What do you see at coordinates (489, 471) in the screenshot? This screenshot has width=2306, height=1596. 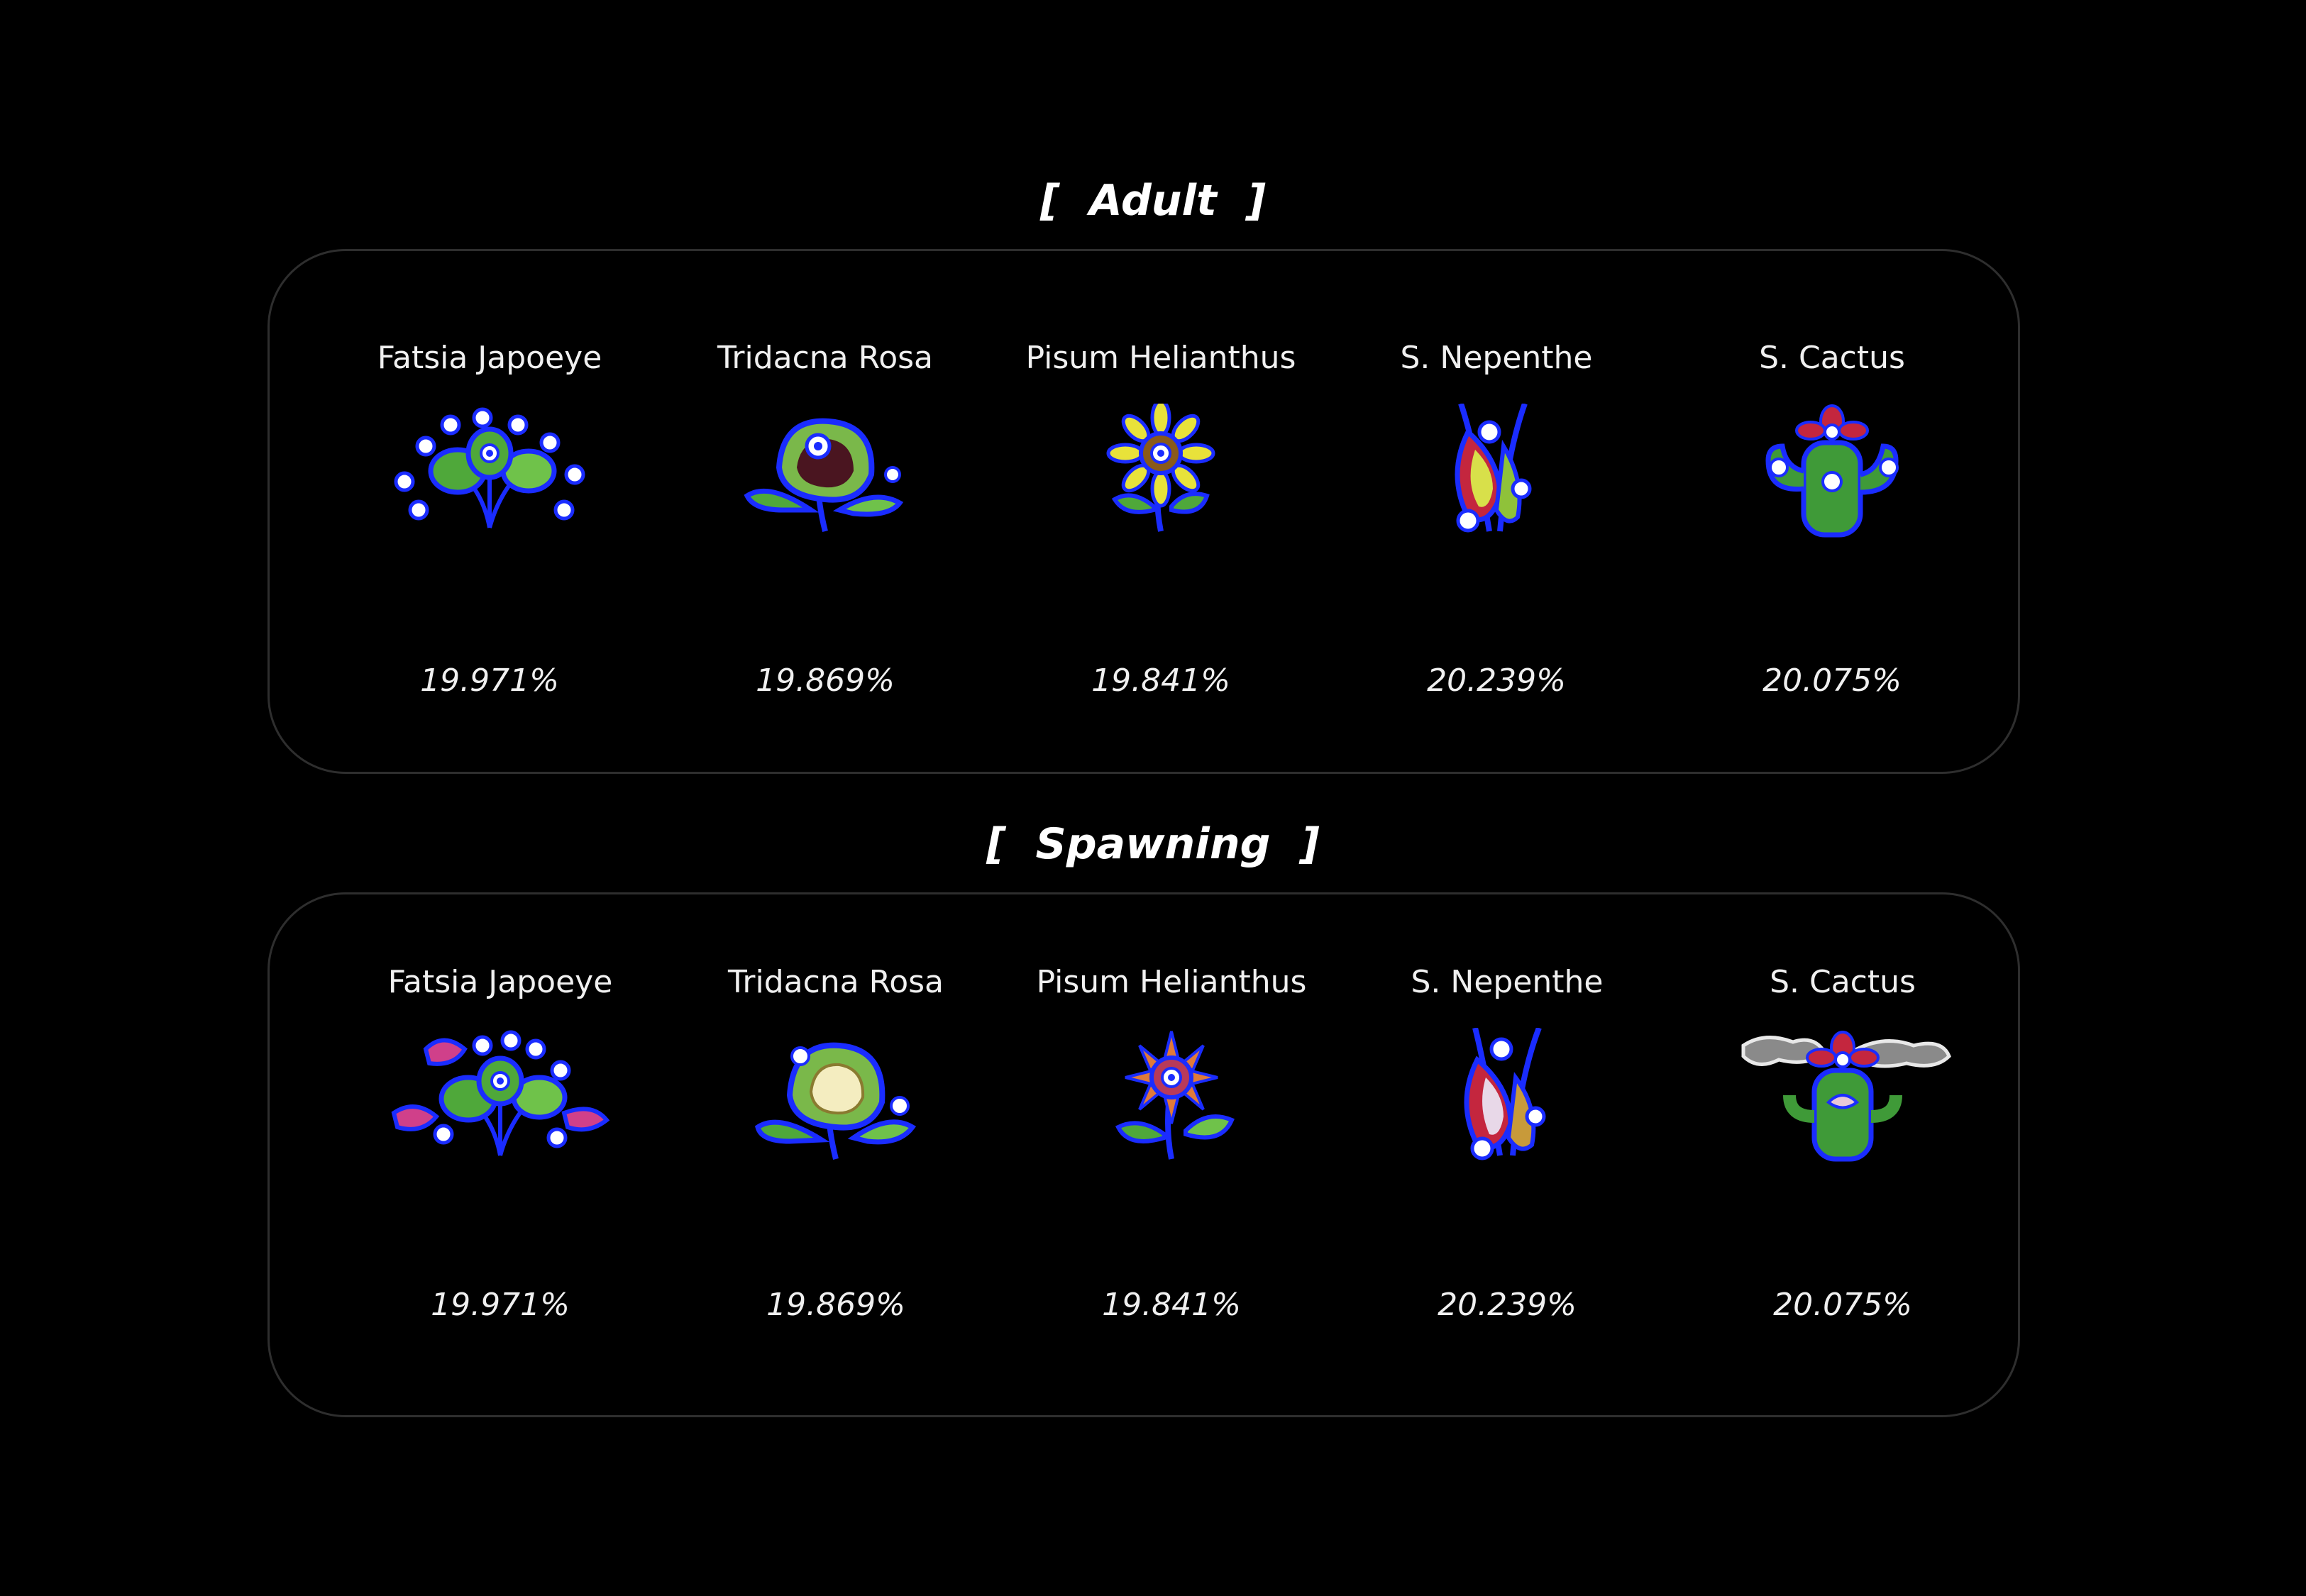 I see `fatsia-japoeye-icon` at bounding box center [489, 471].